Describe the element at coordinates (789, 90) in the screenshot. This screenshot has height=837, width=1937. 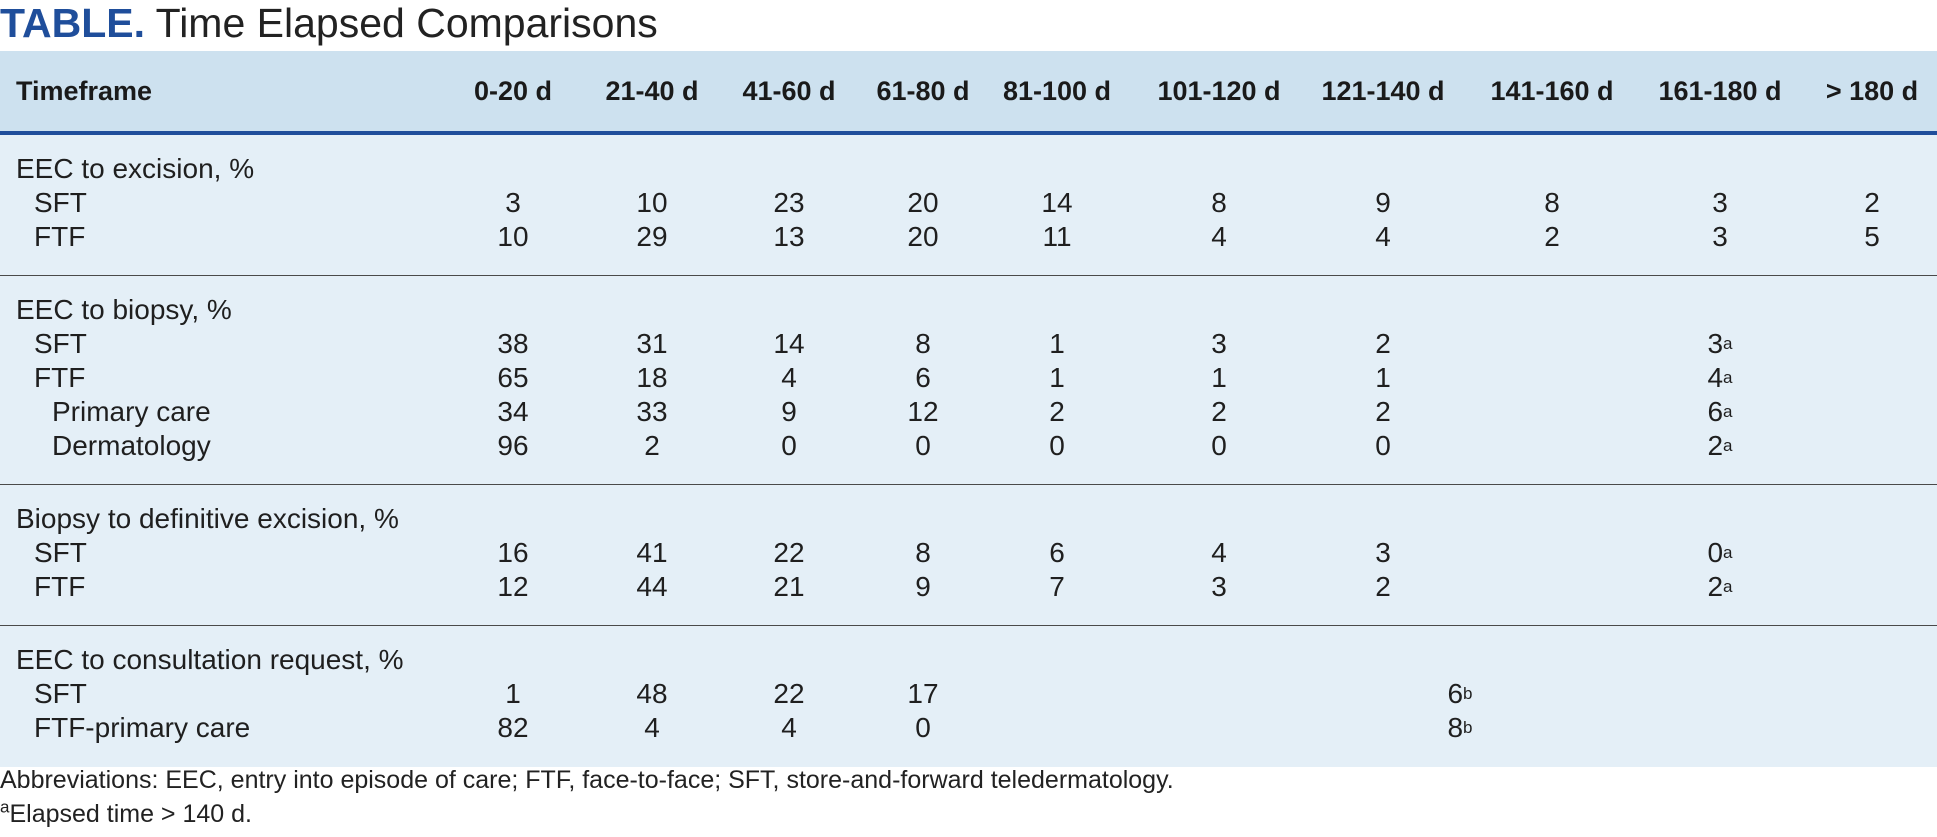
I see `column-header: 41-60 d` at that location.